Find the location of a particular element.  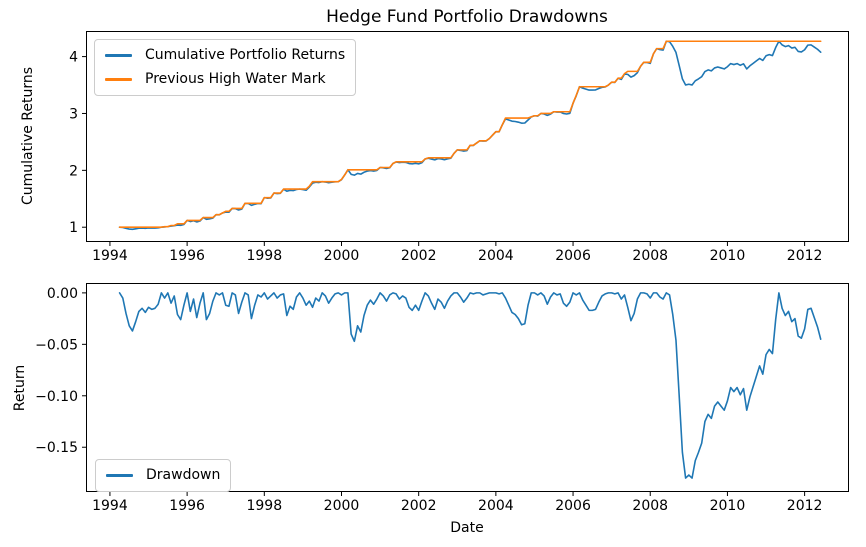

bottom-xlabel: Date is located at coordinates (467, 528).